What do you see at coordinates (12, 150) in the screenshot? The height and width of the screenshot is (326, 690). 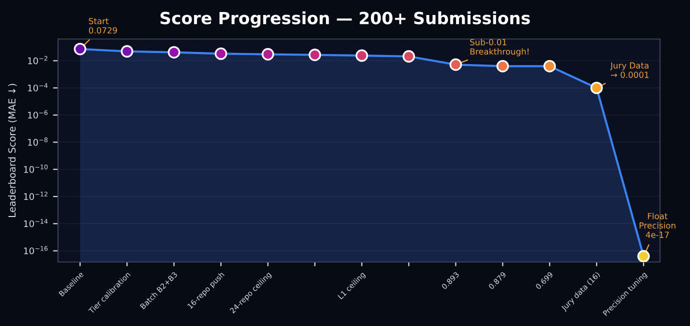 I see `y-axis-title: Leaderboard Score (MAE ↓)` at bounding box center [12, 150].